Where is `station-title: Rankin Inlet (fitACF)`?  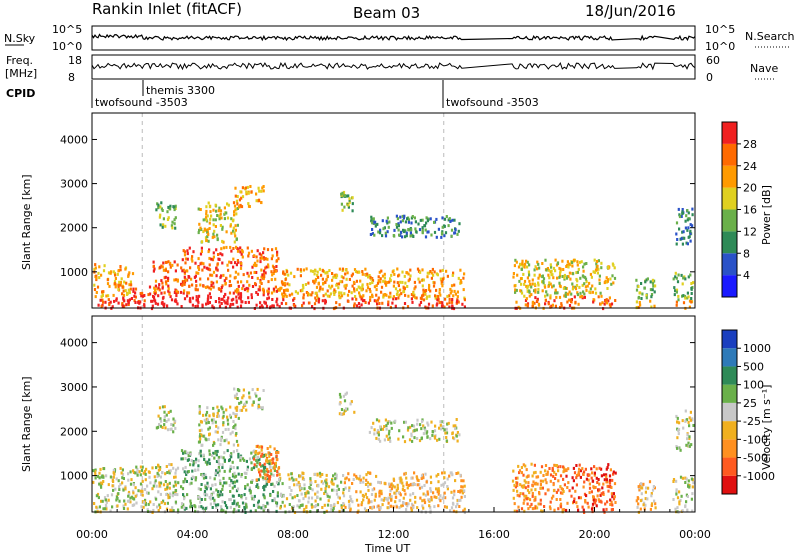 station-title: Rankin Inlet (fitACF) is located at coordinates (167, 9).